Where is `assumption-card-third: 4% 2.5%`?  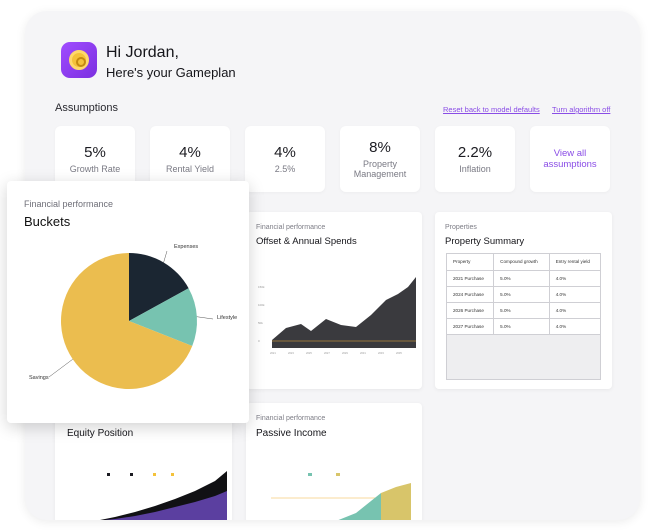
assumption-card-third: 4% 2.5% is located at coordinates (285, 159).